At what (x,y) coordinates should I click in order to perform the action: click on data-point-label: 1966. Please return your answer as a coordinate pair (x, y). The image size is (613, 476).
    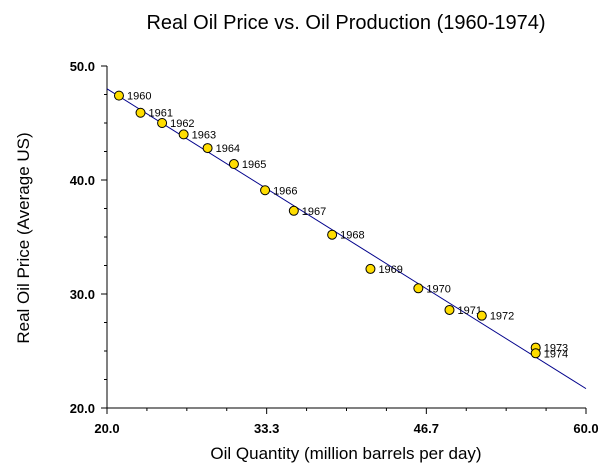
    Looking at the image, I should click on (285, 191).